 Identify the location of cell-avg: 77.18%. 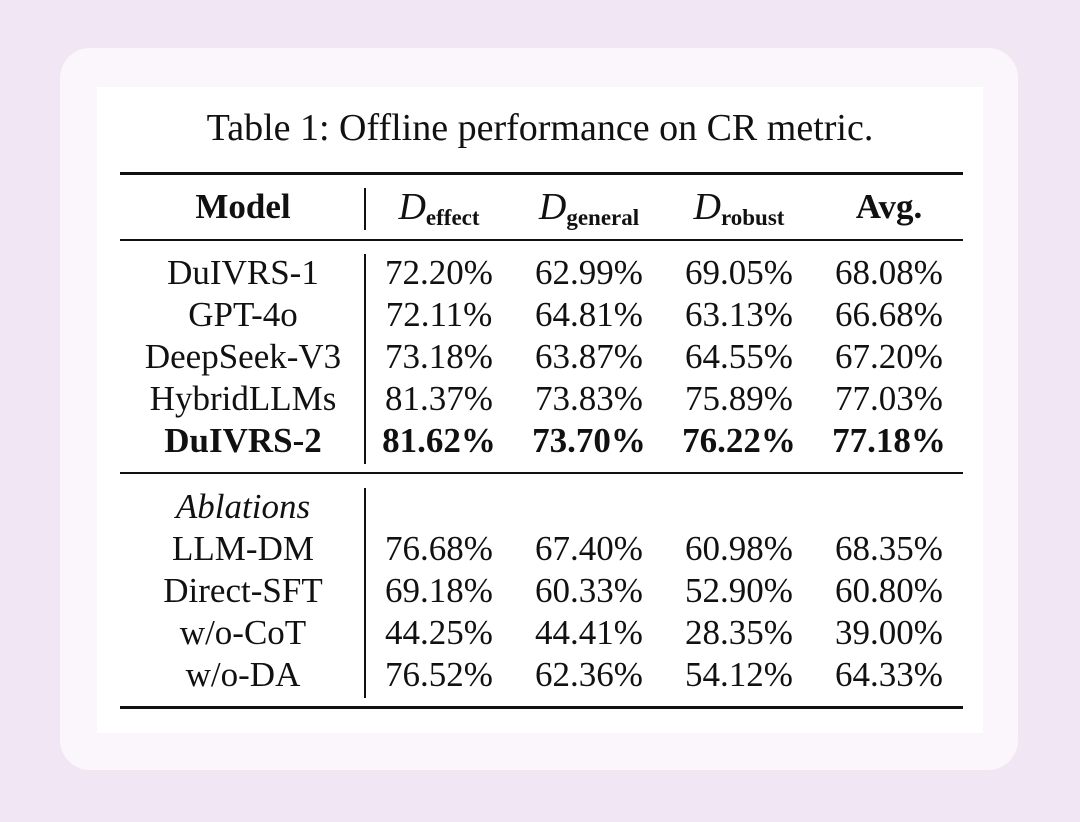
(889, 440).